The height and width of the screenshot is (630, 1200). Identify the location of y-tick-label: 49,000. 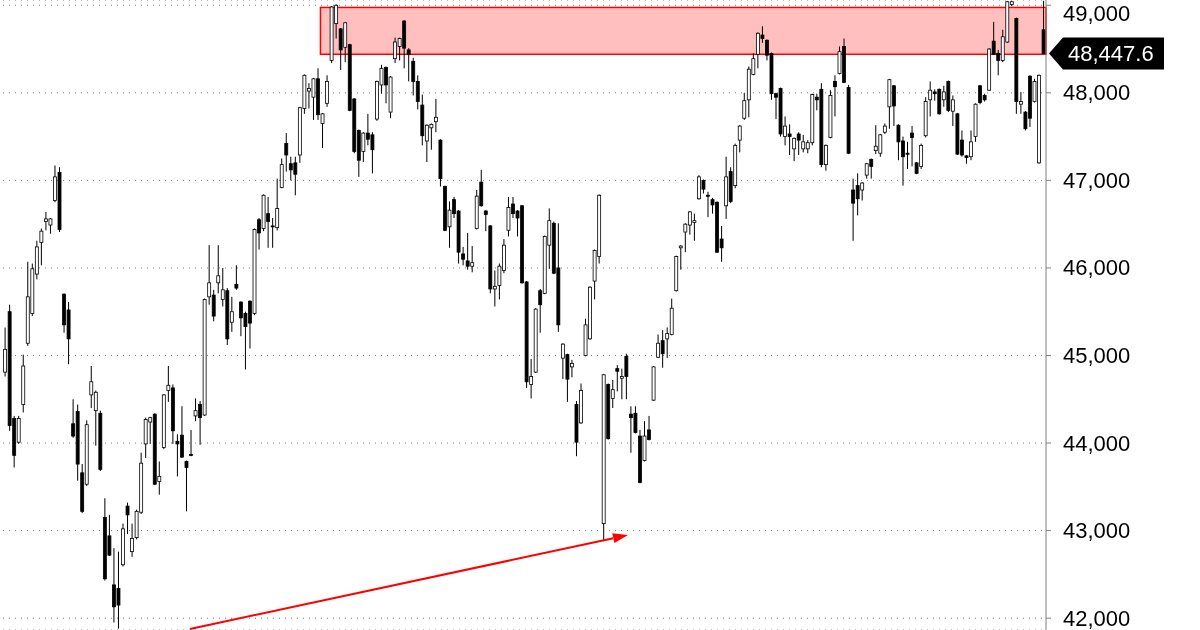
(1097, 13).